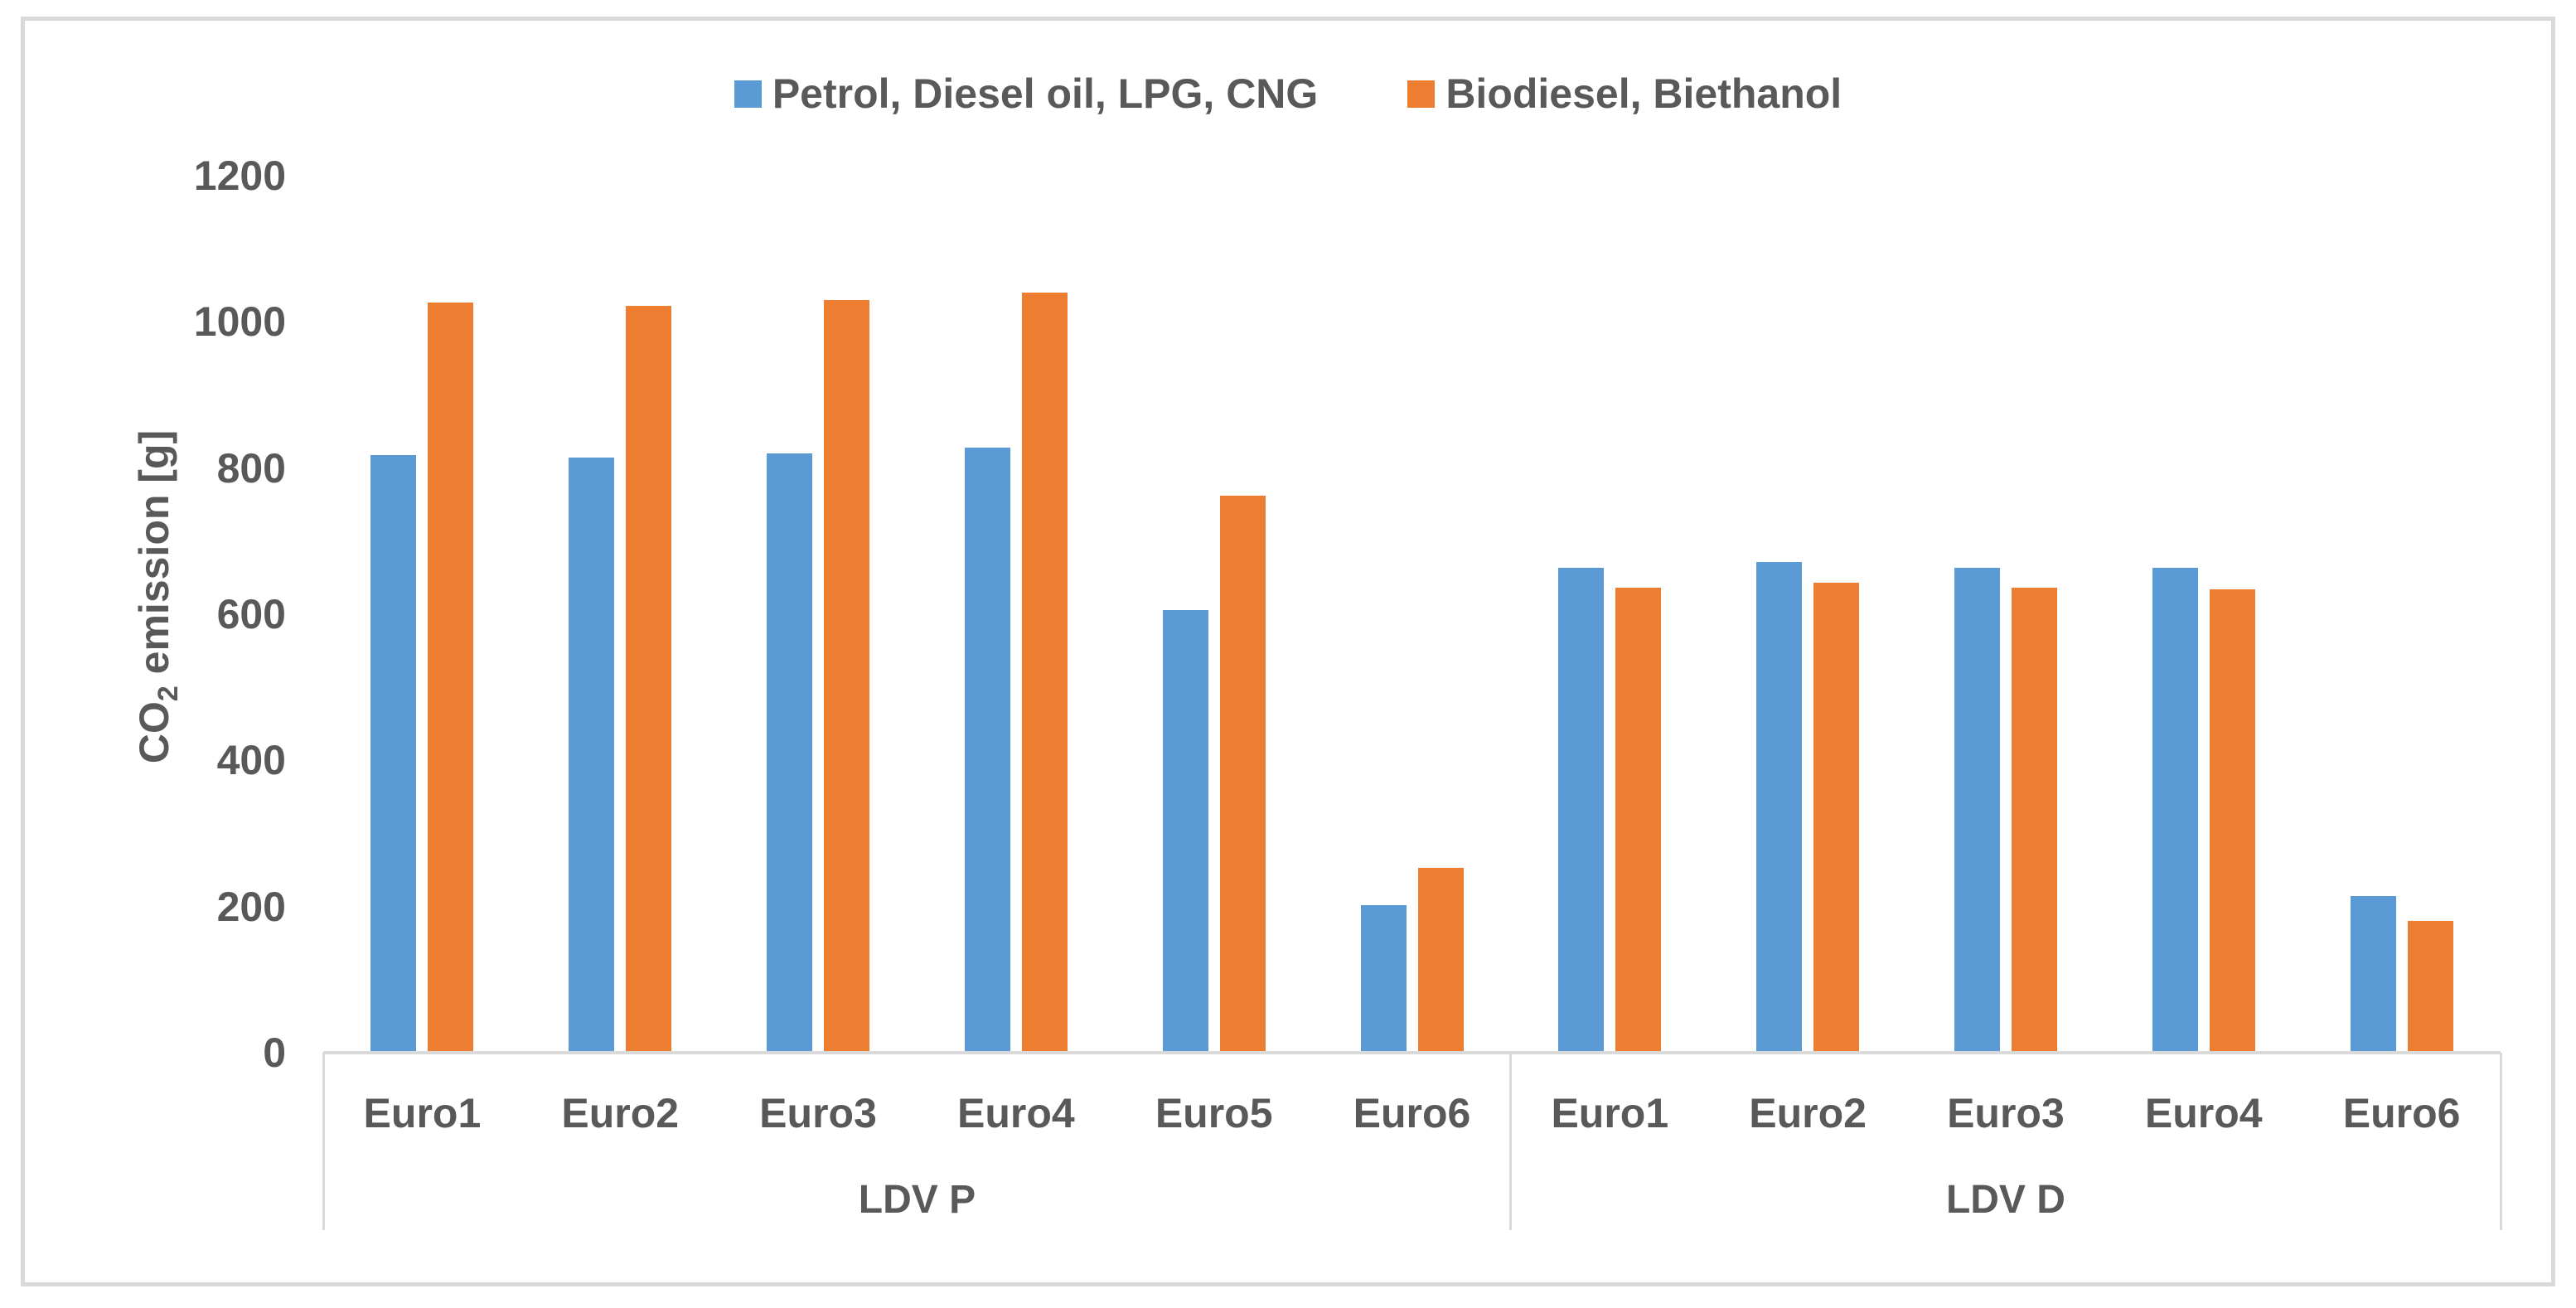 The image size is (2576, 1308). What do you see at coordinates (251, 468) in the screenshot?
I see `y-axis-tick-label: 800` at bounding box center [251, 468].